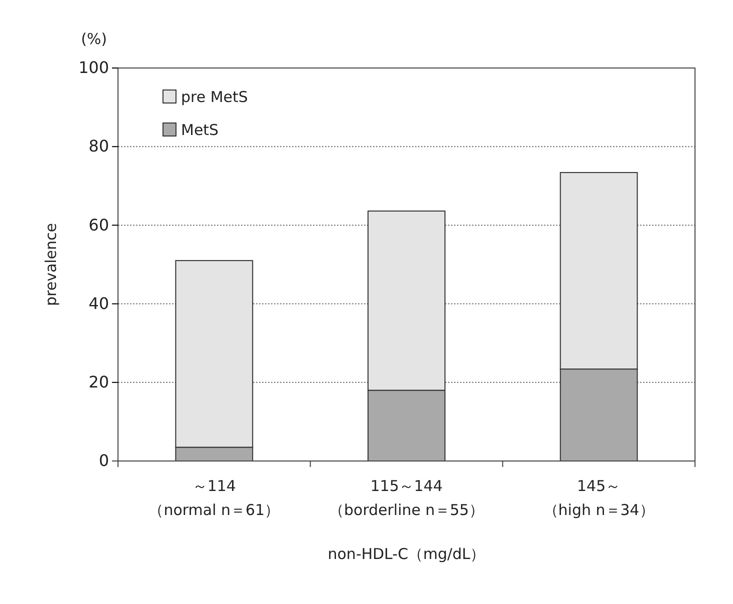 Image resolution: width=733 pixels, height=604 pixels. Describe the element at coordinates (51, 264) in the screenshot. I see `y-axis-title: prevalence` at that location.